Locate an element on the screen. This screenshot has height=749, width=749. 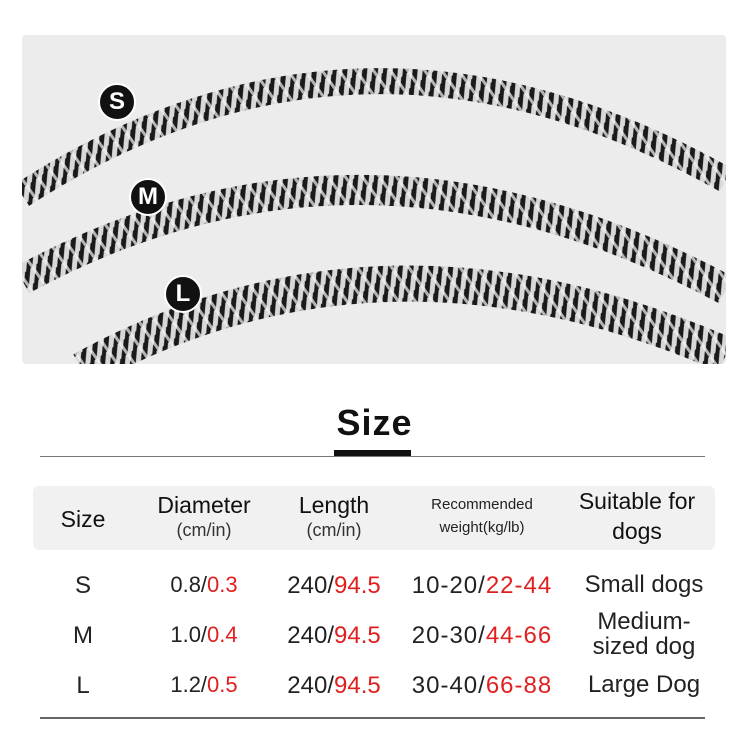
weight-kg: 30-40/ is located at coordinates (448, 685).